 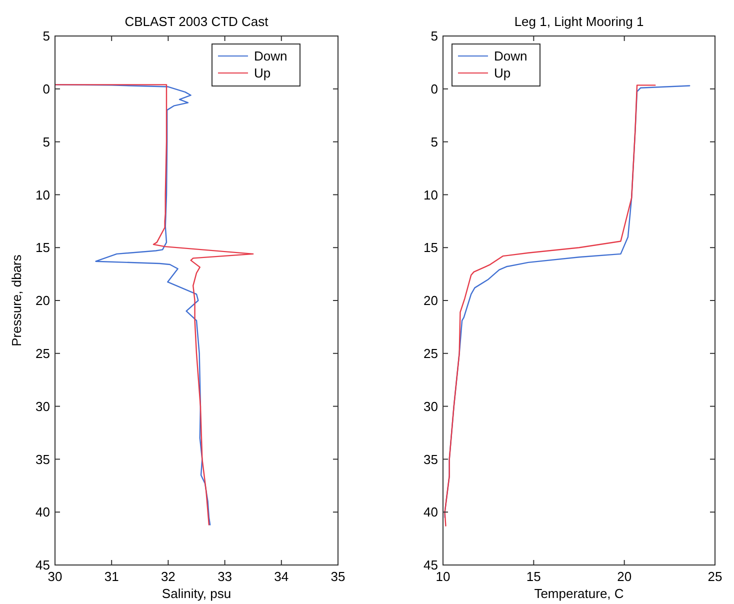 I want to click on x-tick-label: 33, so click(x=225, y=576).